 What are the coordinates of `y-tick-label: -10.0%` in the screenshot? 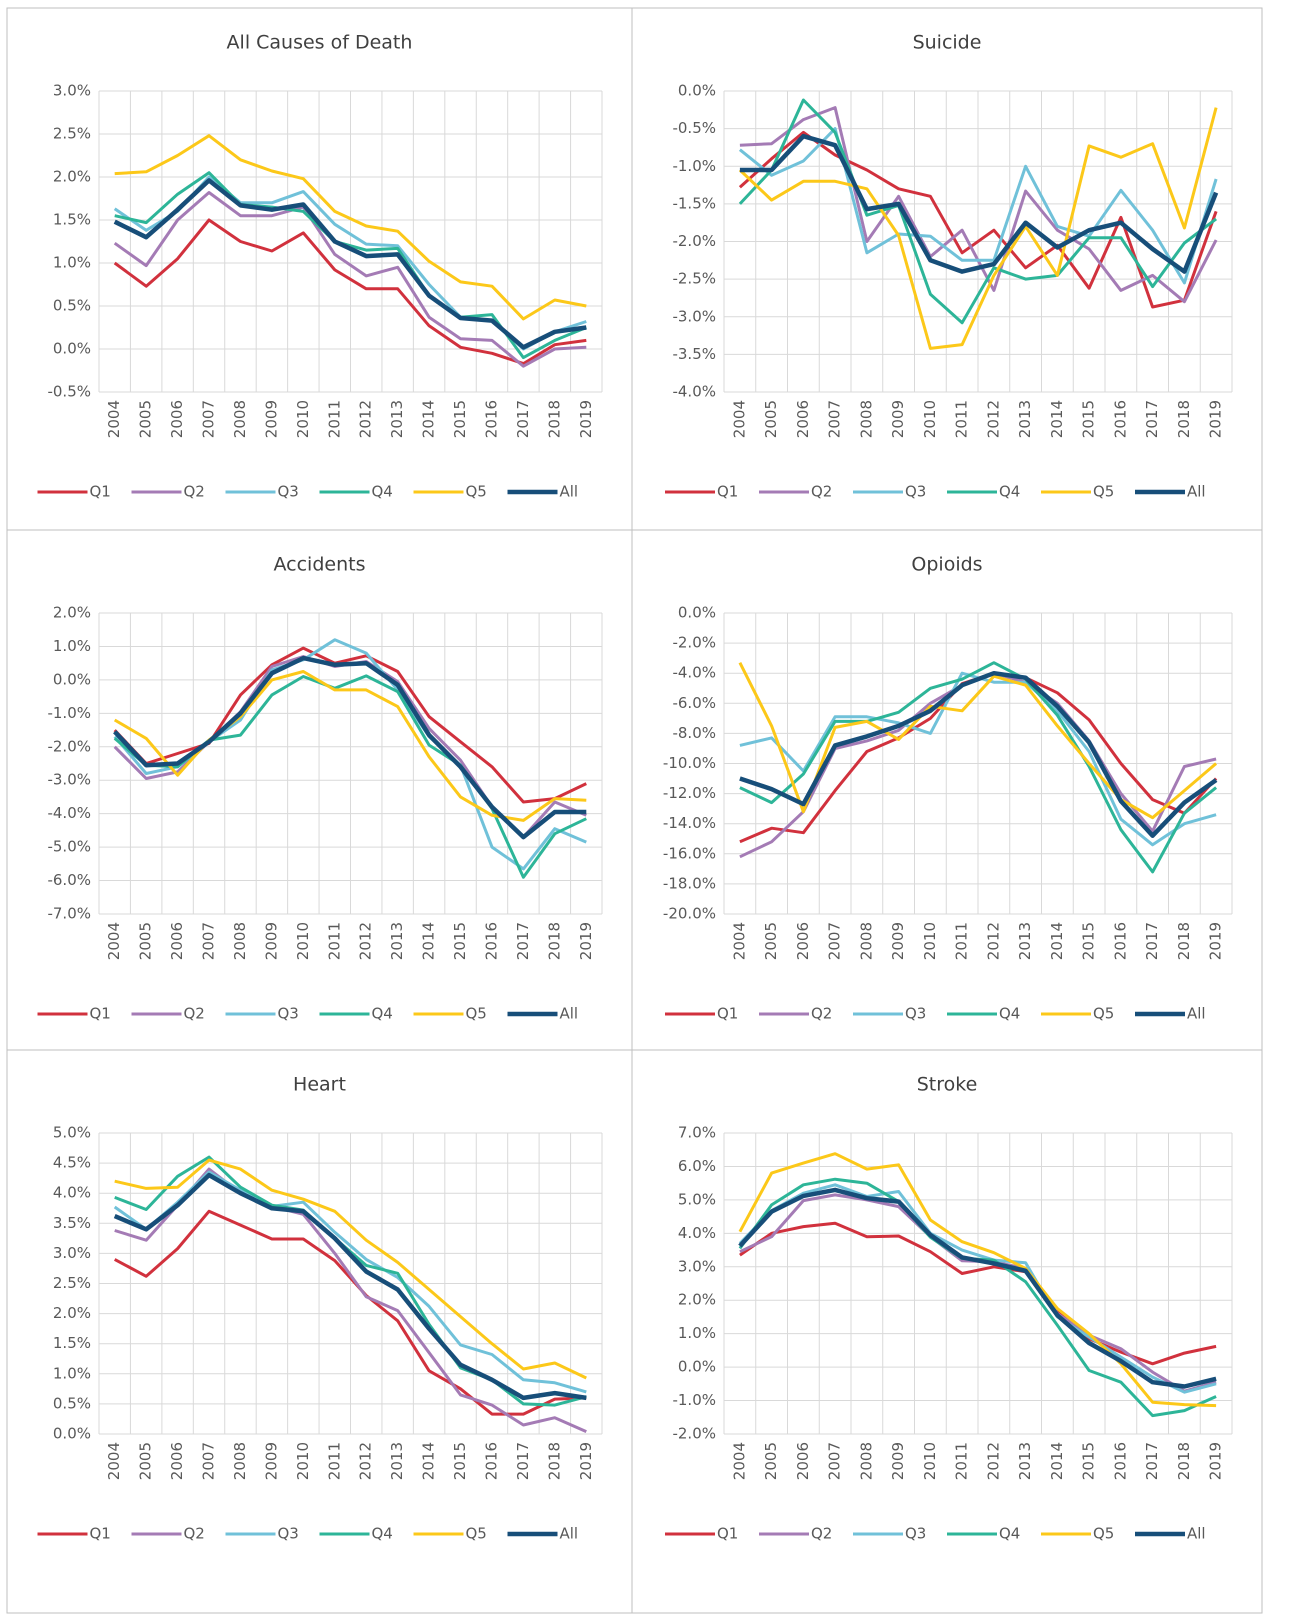 It's located at (689, 763).